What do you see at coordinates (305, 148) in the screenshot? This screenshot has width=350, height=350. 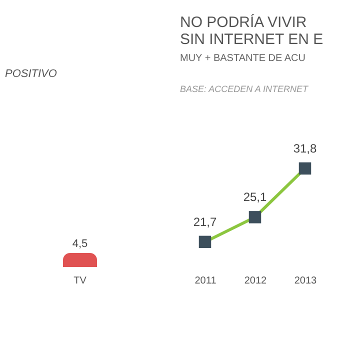 I see `data-label: 31,8` at bounding box center [305, 148].